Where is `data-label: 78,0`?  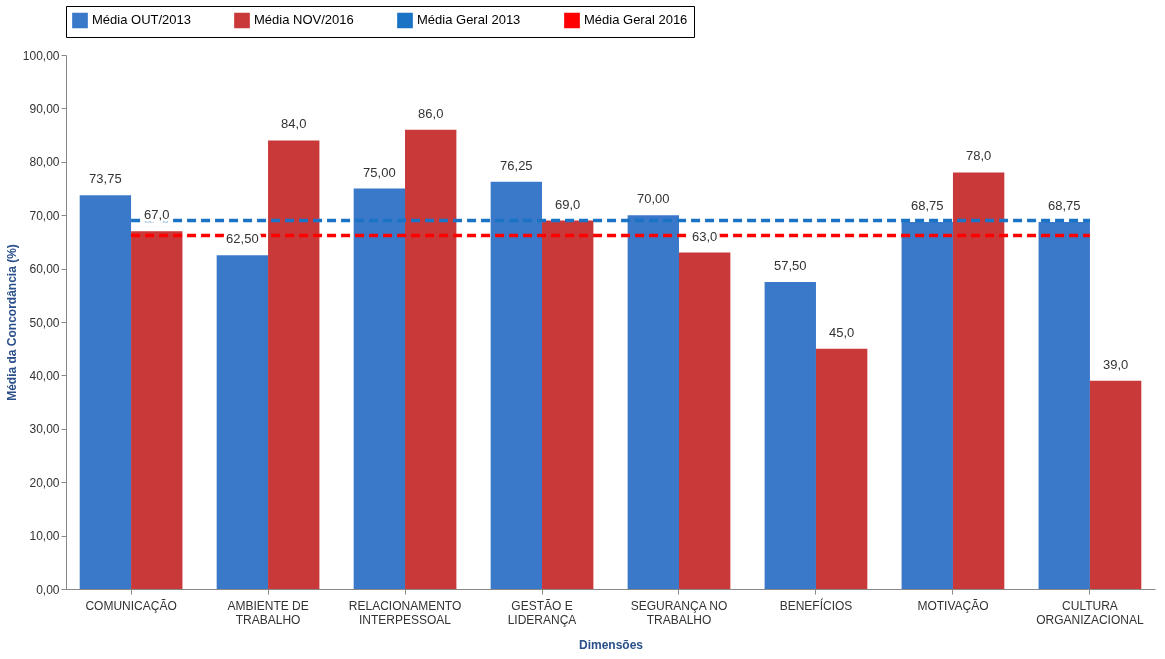
data-label: 78,0 is located at coordinates (978, 156).